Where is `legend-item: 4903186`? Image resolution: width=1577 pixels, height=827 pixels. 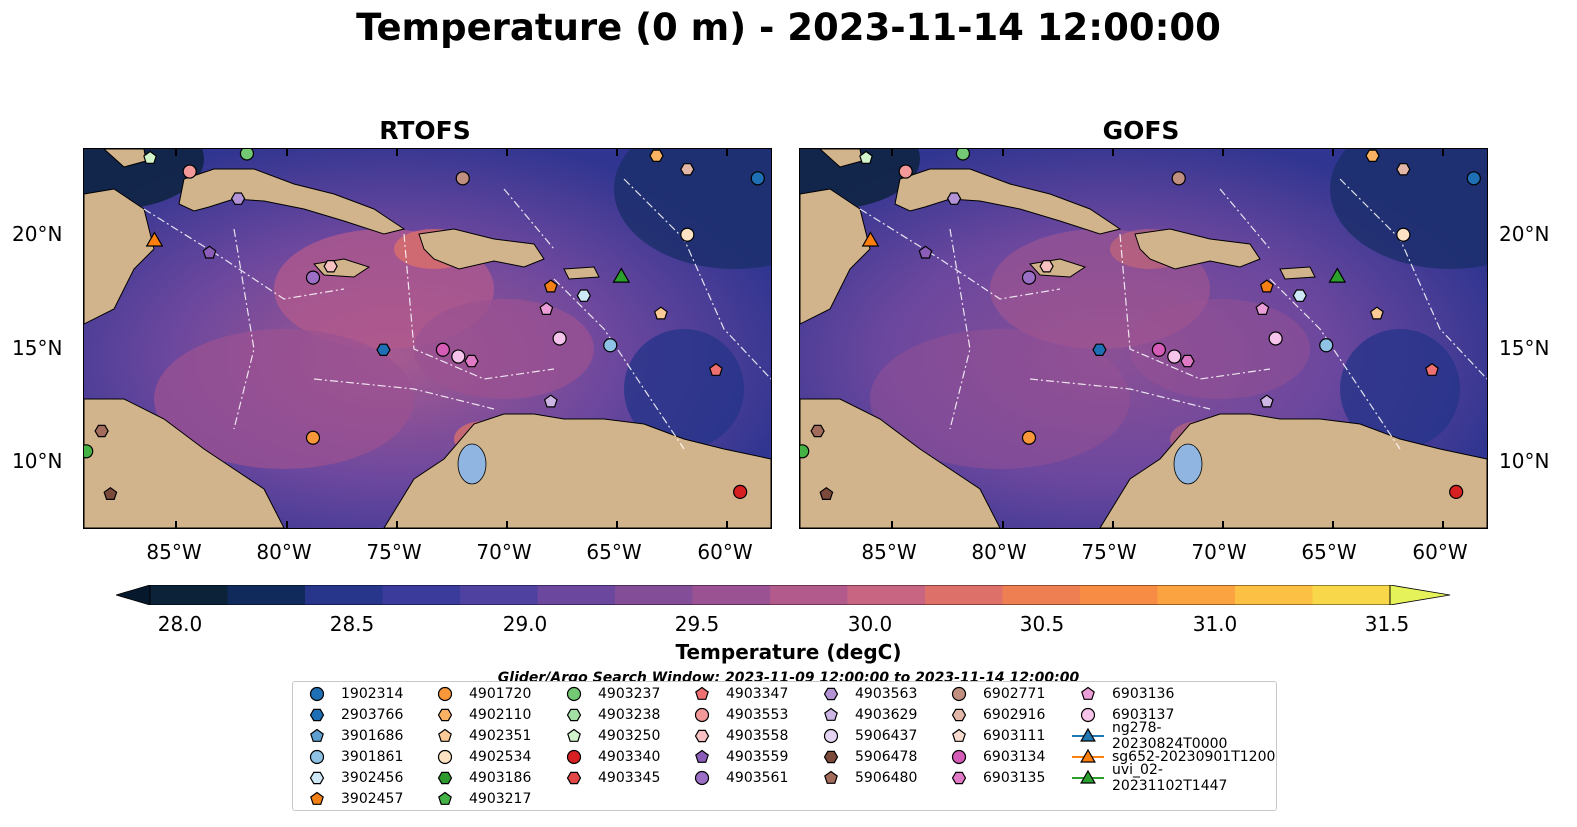
legend-item: 4903186 is located at coordinates (480, 778).